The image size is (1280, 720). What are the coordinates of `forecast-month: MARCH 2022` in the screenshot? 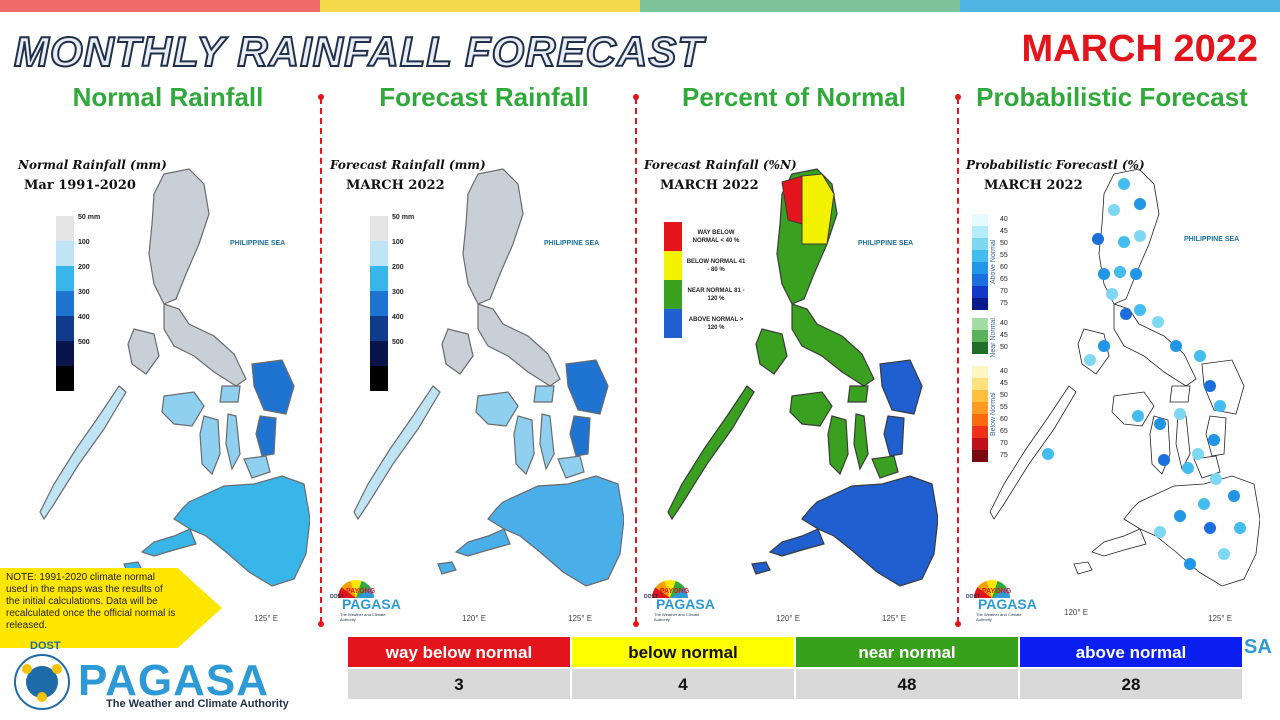 It's located at (1139, 49).